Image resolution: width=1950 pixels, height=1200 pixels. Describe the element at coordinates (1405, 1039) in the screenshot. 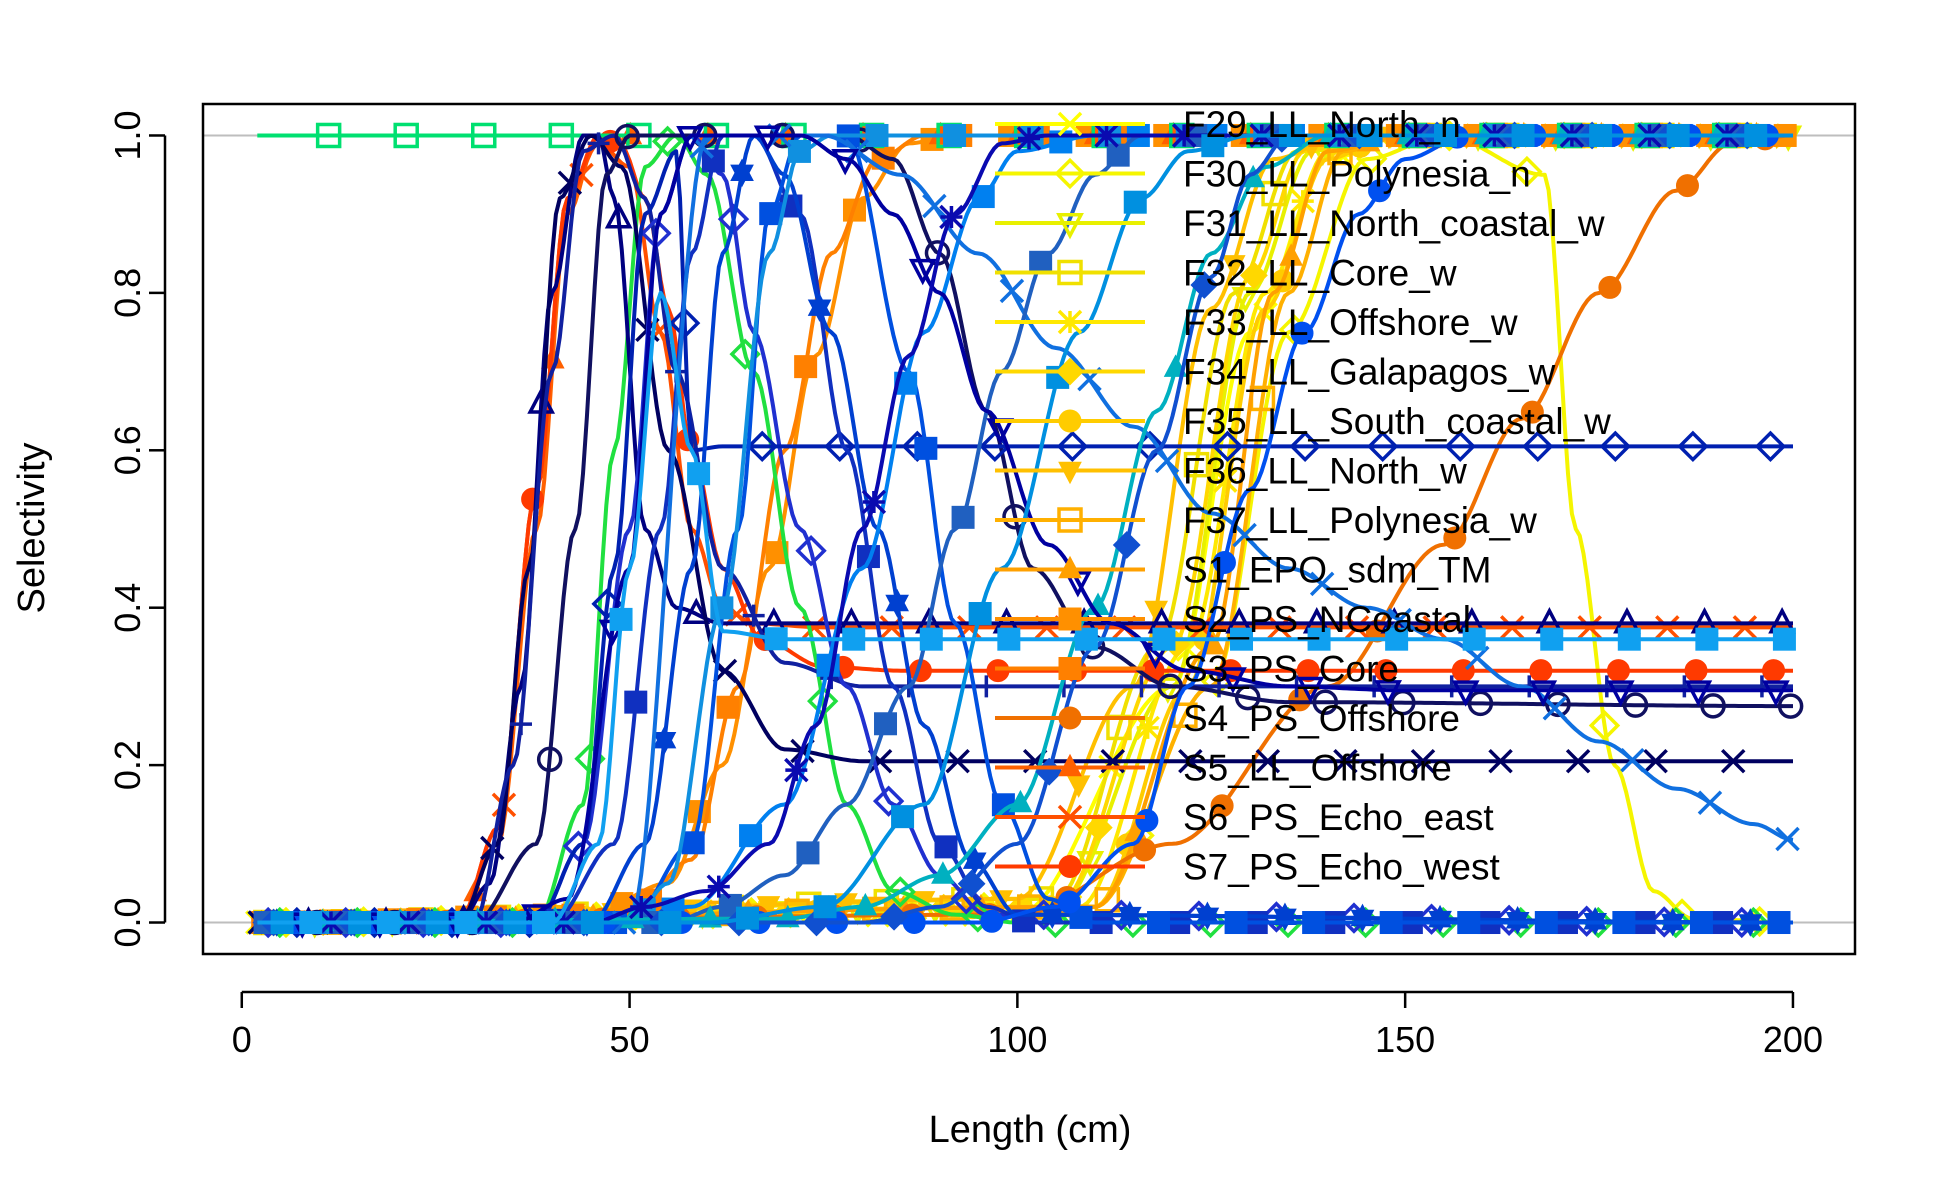

I see `x-tick-label: 150` at that location.